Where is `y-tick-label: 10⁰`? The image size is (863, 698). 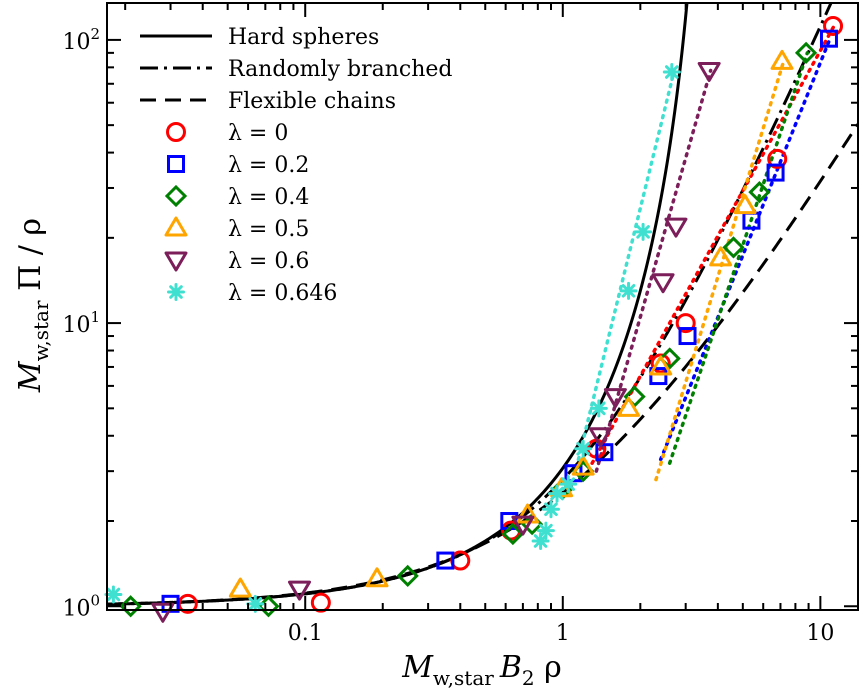 y-tick-label: 10⁰ is located at coordinates (81, 606).